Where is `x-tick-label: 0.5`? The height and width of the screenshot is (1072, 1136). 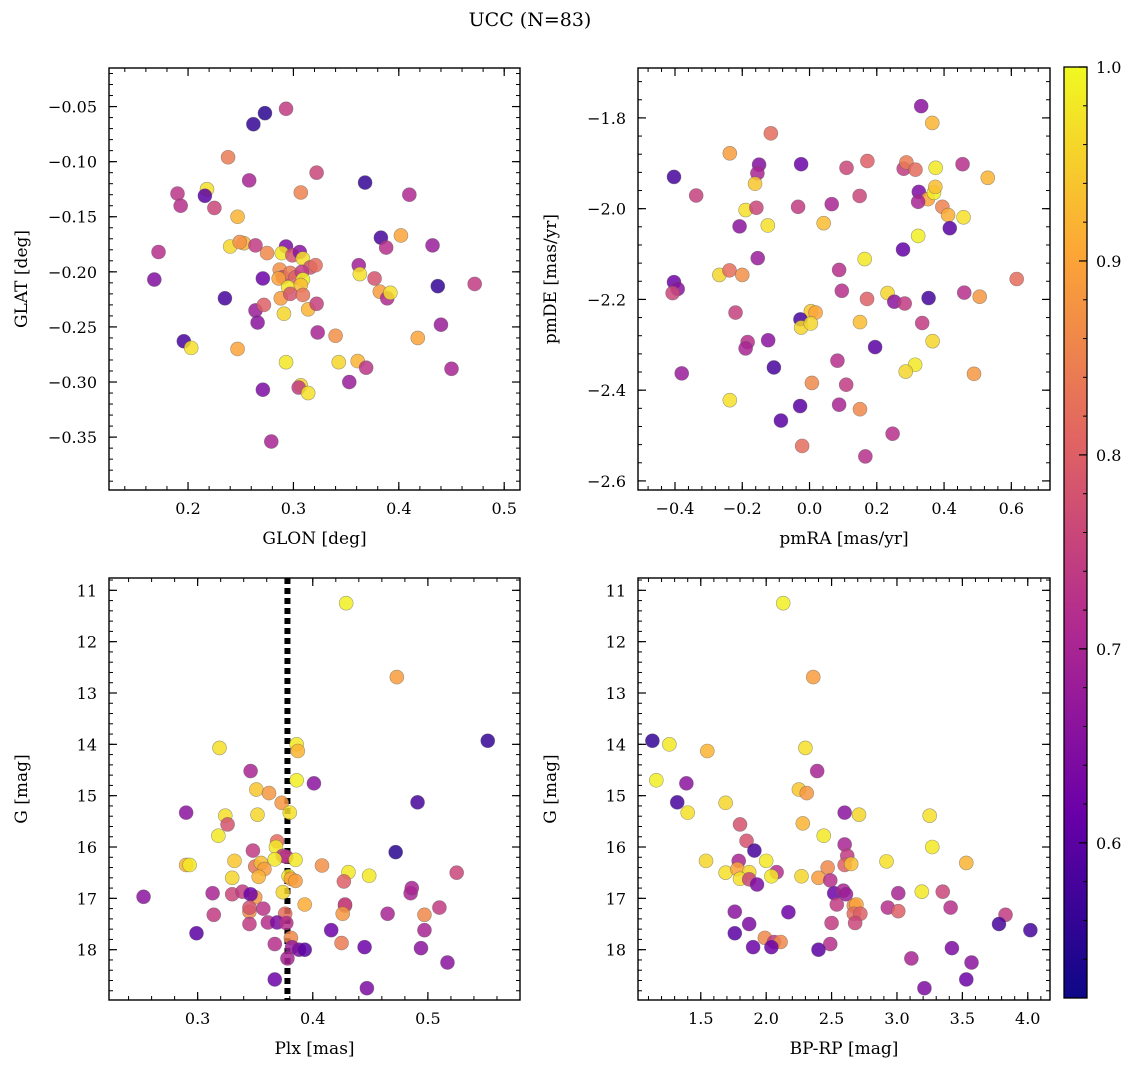
x-tick-label: 0.5 is located at coordinates (503, 508).